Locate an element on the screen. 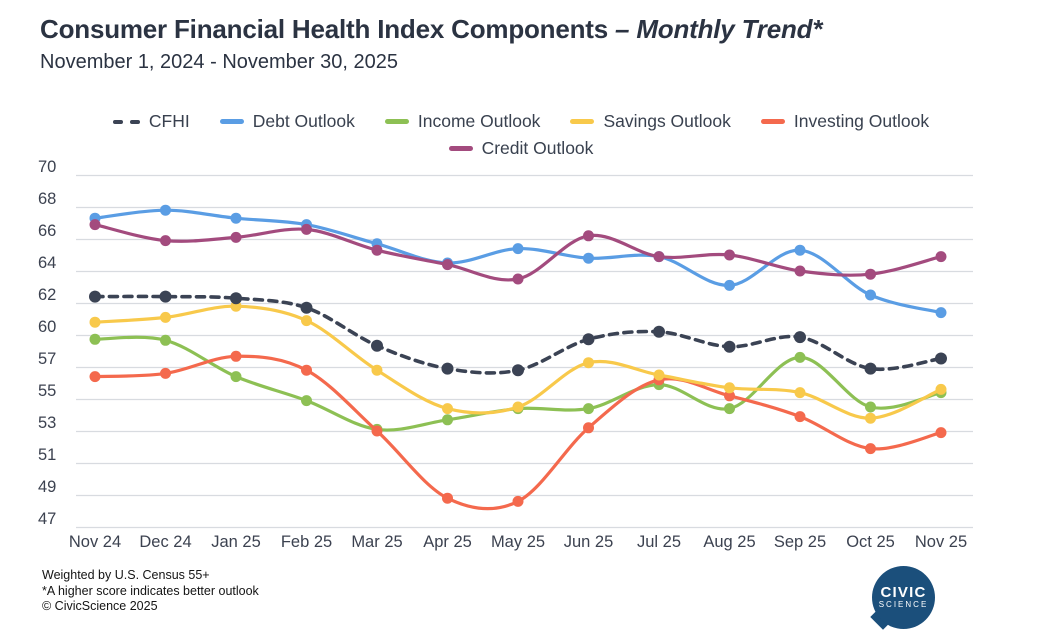 The image size is (1042, 643). x-tick-label-nov-25: Nov 25 is located at coordinates (941, 542).